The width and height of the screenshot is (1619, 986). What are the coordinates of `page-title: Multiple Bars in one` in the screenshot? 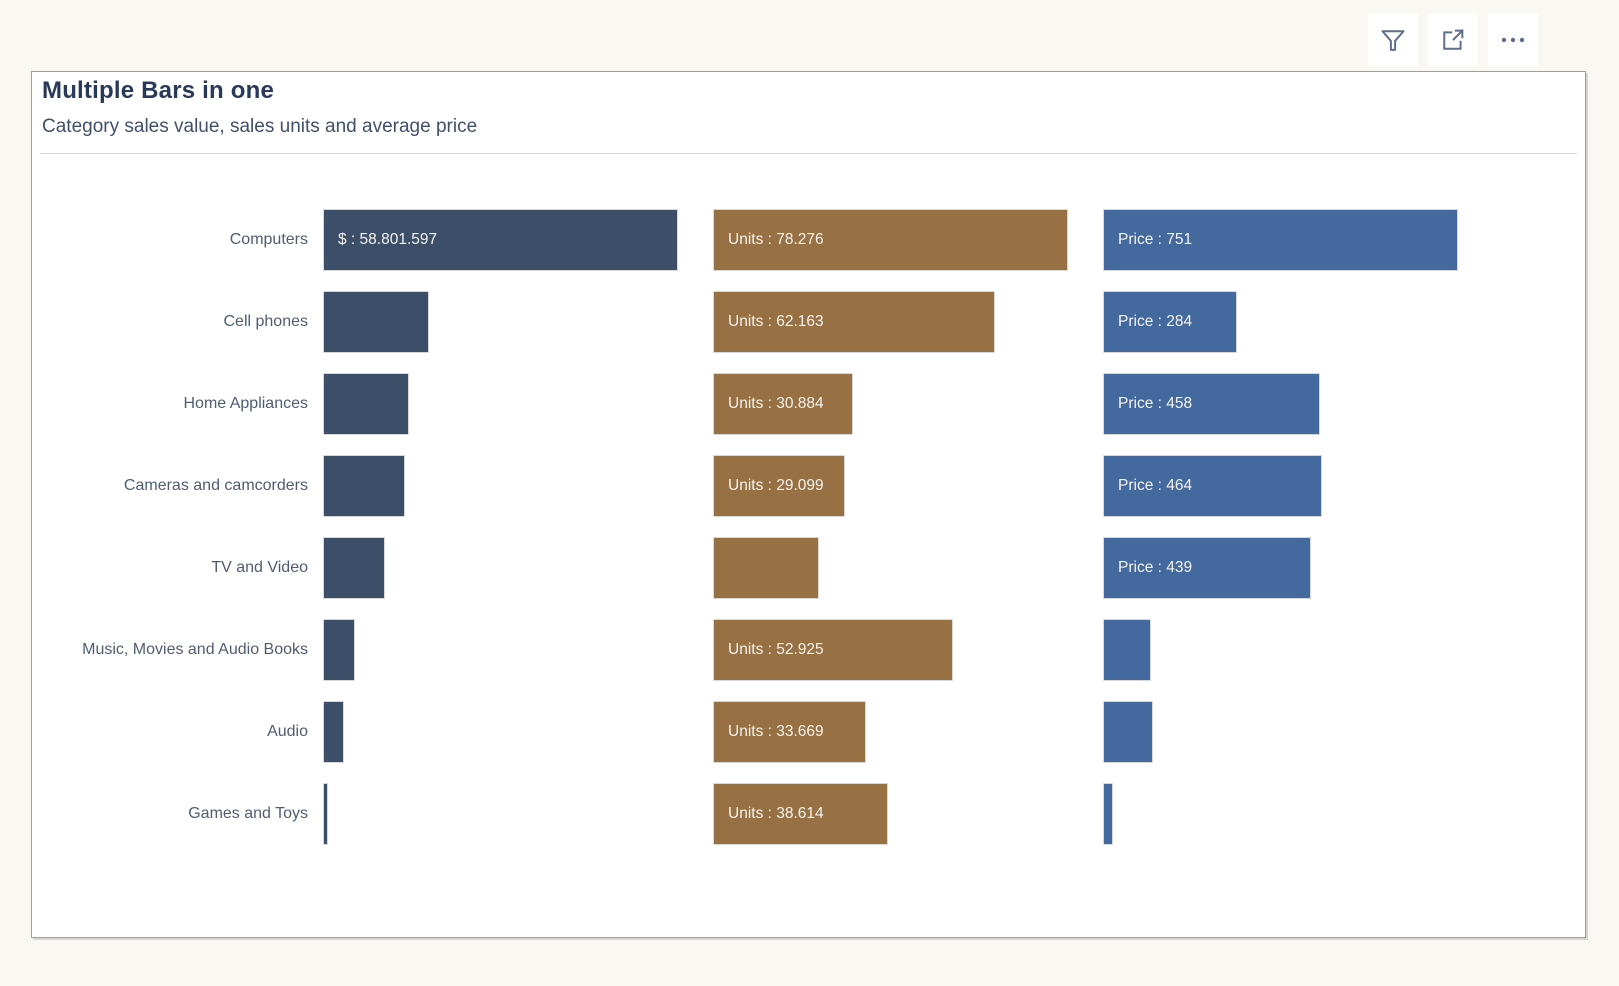 It's located at (158, 90).